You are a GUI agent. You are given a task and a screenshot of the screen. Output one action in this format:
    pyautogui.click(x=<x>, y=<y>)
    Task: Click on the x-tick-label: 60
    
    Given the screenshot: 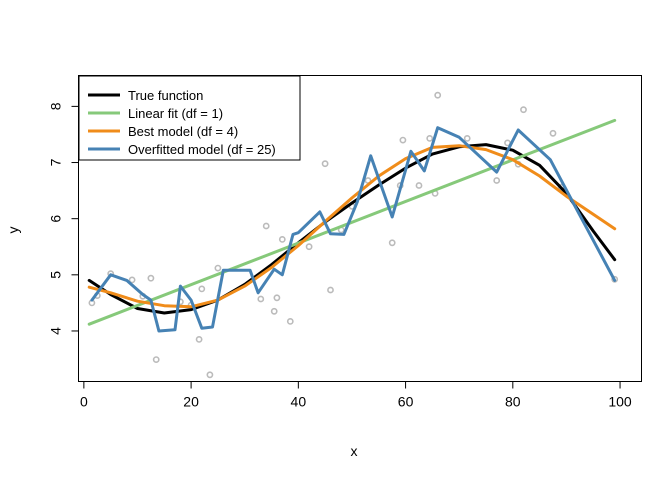 What is the action you would take?
    pyautogui.click(x=406, y=402)
    